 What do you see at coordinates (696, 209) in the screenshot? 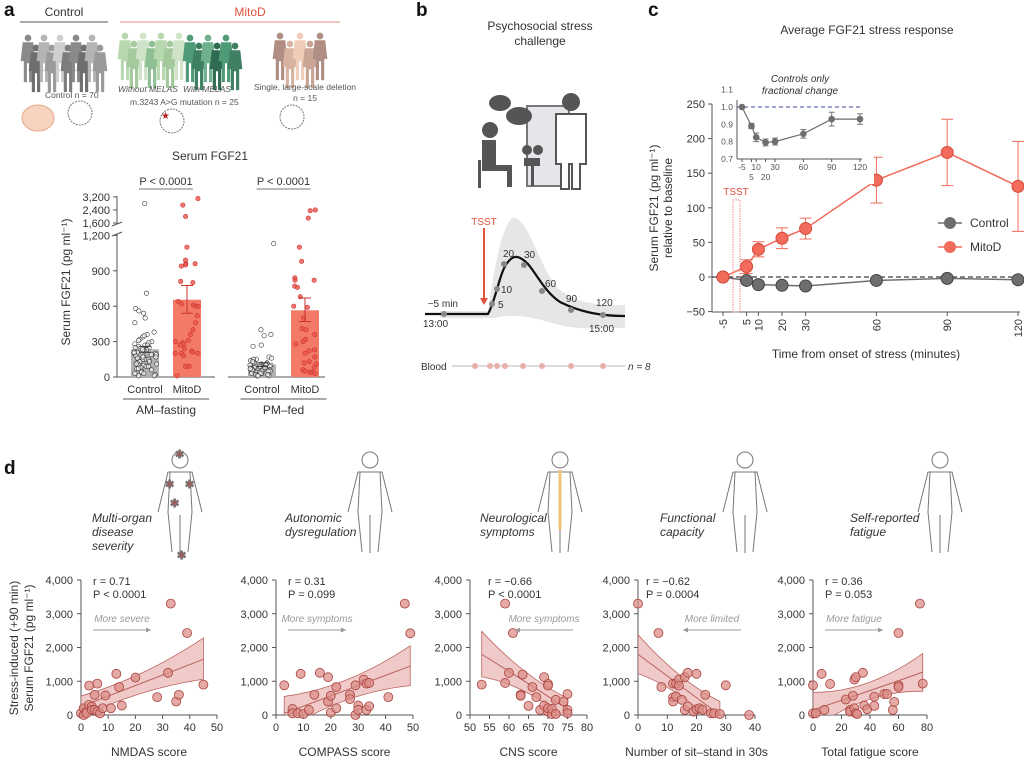
I see `y-tick-label: 100` at bounding box center [696, 209].